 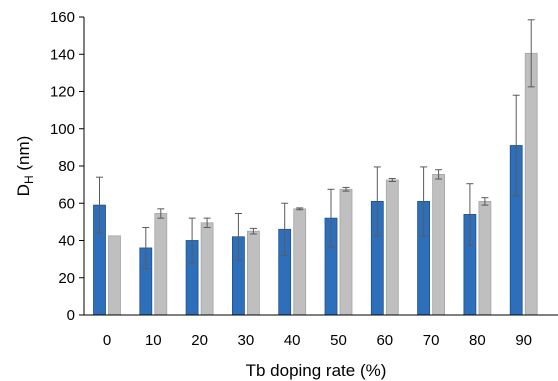 I want to click on y-tick-label: 160, so click(x=62, y=17).